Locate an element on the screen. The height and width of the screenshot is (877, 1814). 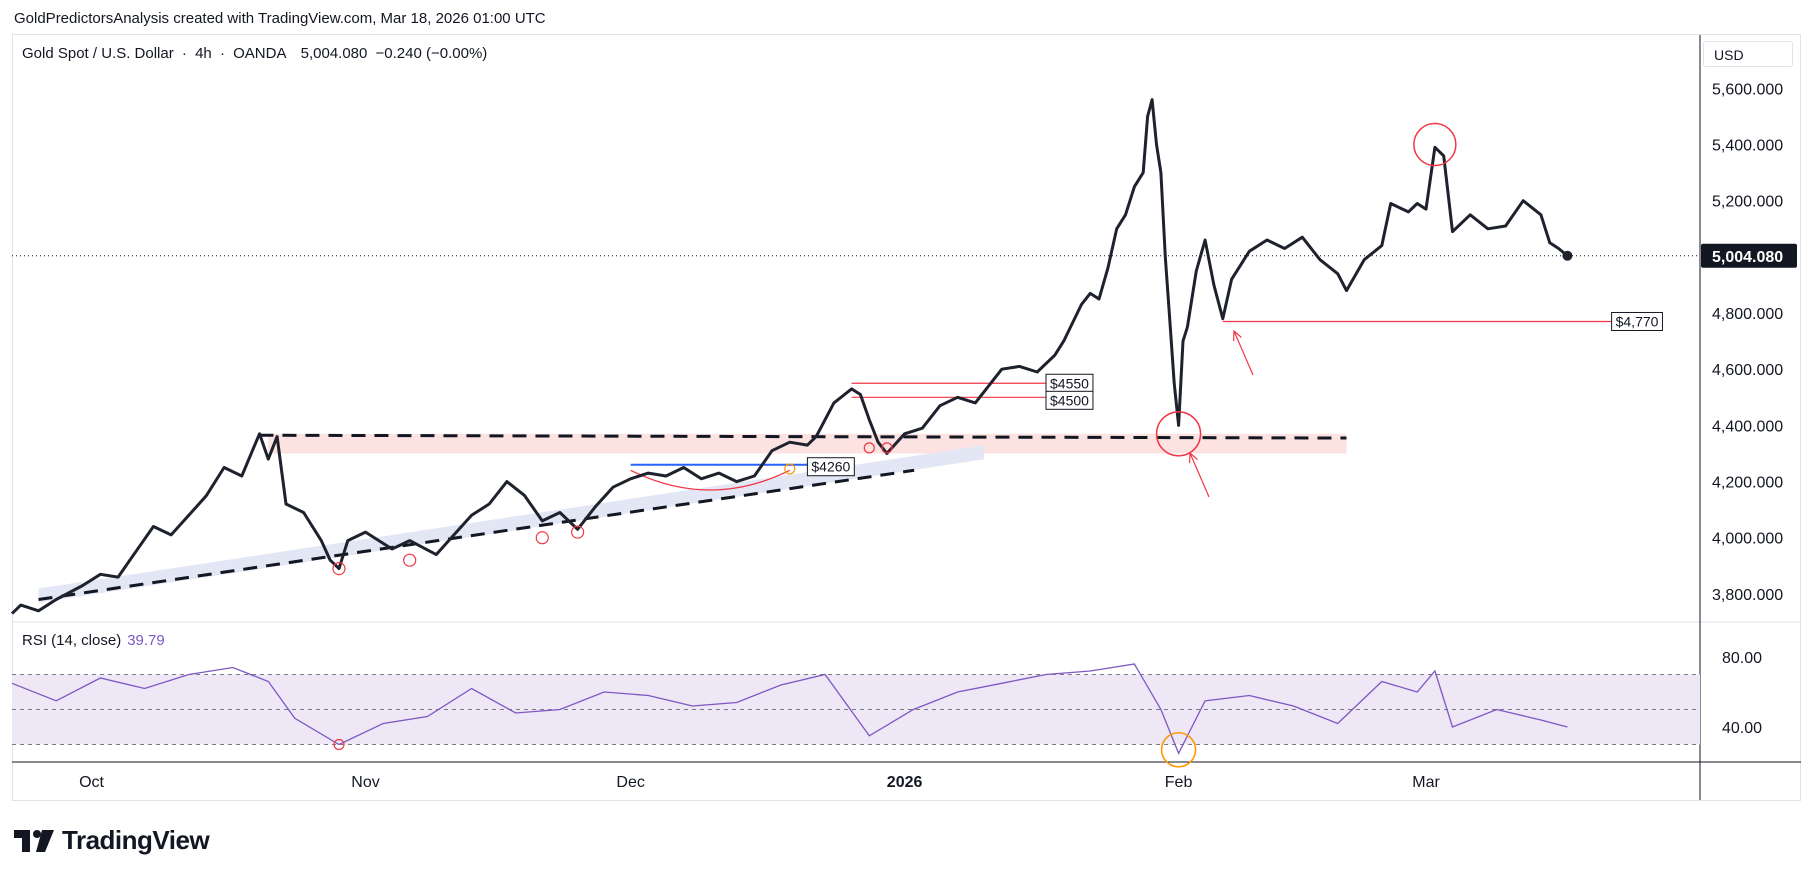
x-tick-2026: 2026 is located at coordinates (905, 782).